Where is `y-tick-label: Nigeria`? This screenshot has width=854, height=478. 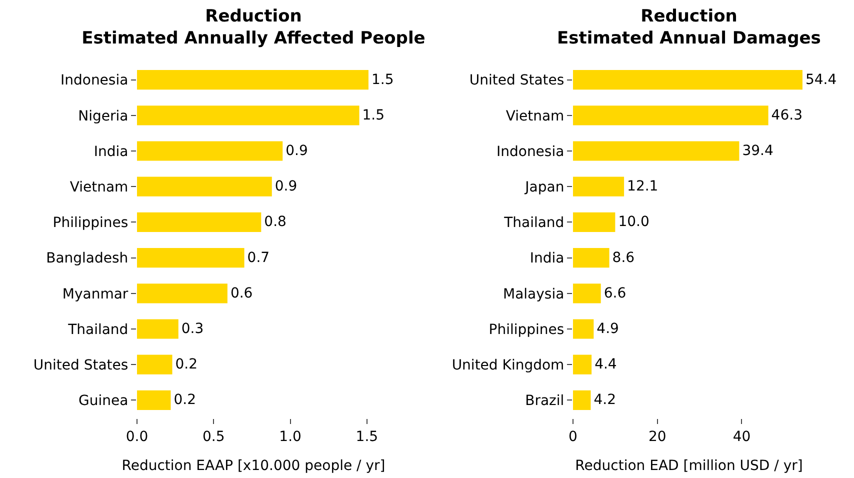
y-tick-label: Nigeria is located at coordinates (103, 116).